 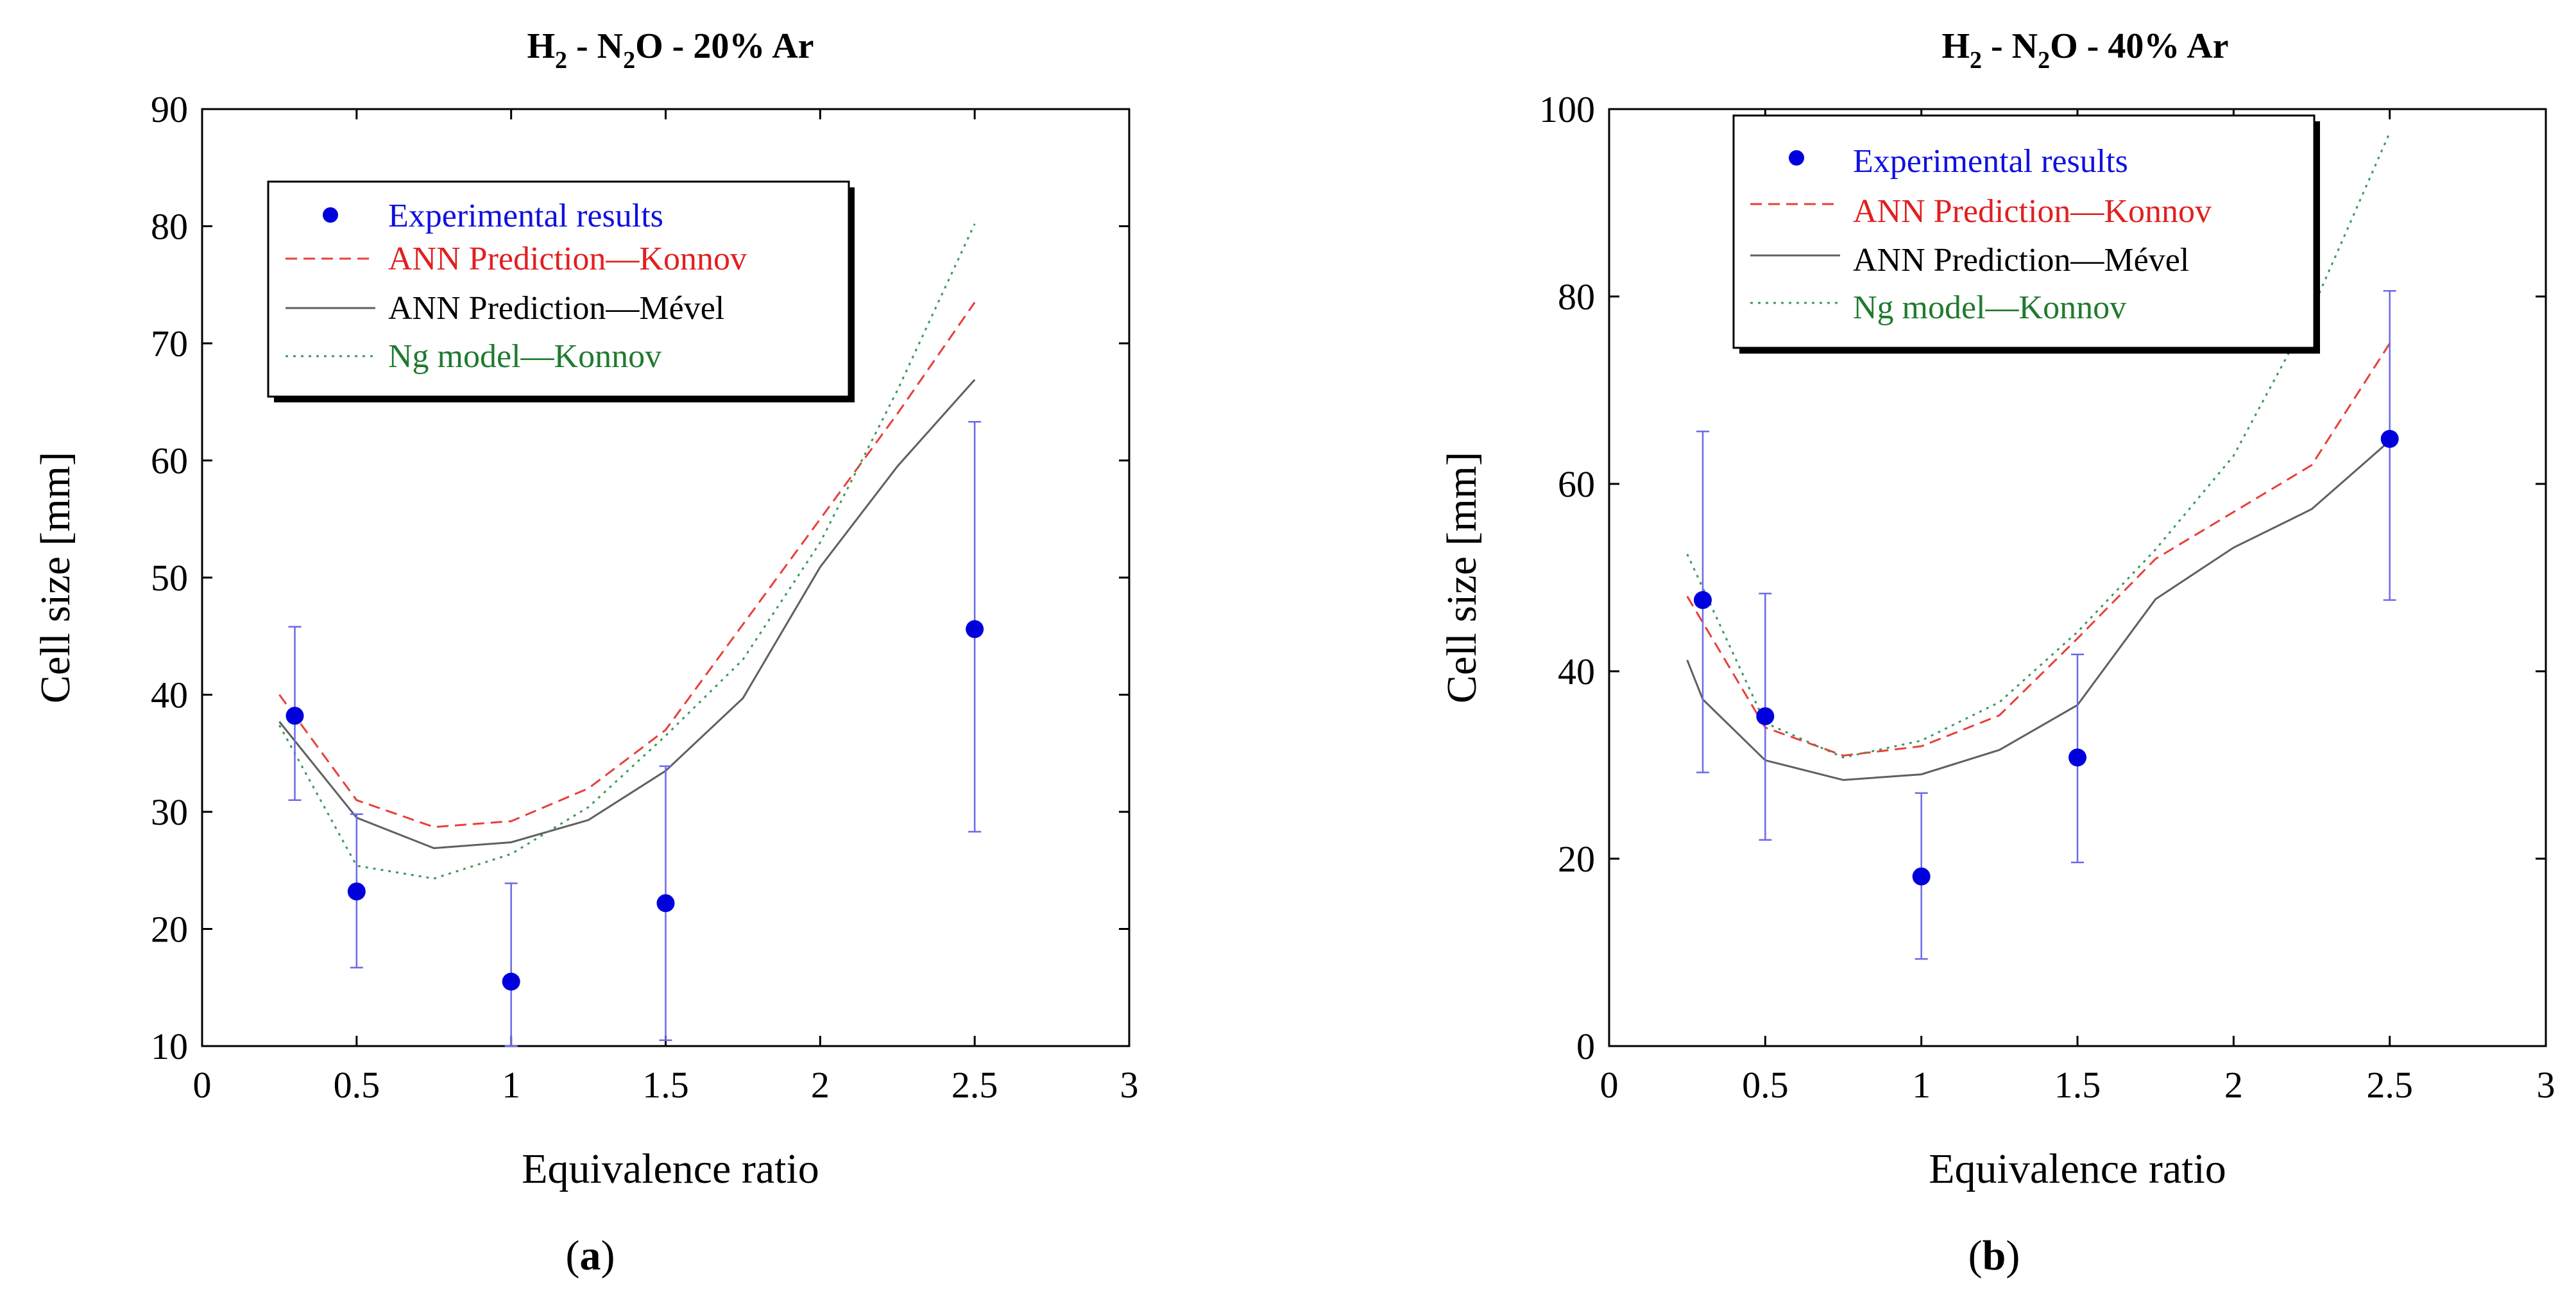 I want to click on y-tick-label: 90, so click(x=170, y=109).